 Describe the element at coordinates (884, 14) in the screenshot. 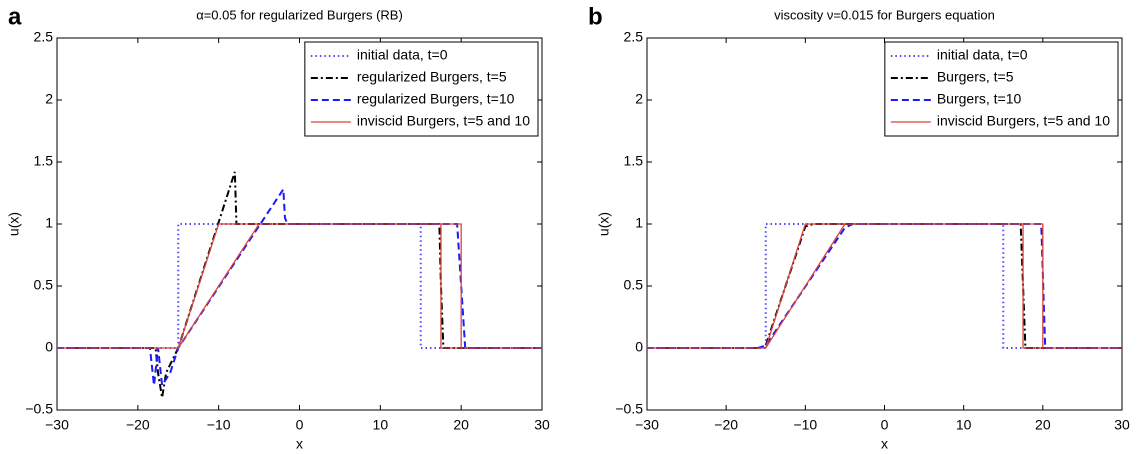

I see `chart-title: viscosity ν=0.015 for Burgers equation` at that location.